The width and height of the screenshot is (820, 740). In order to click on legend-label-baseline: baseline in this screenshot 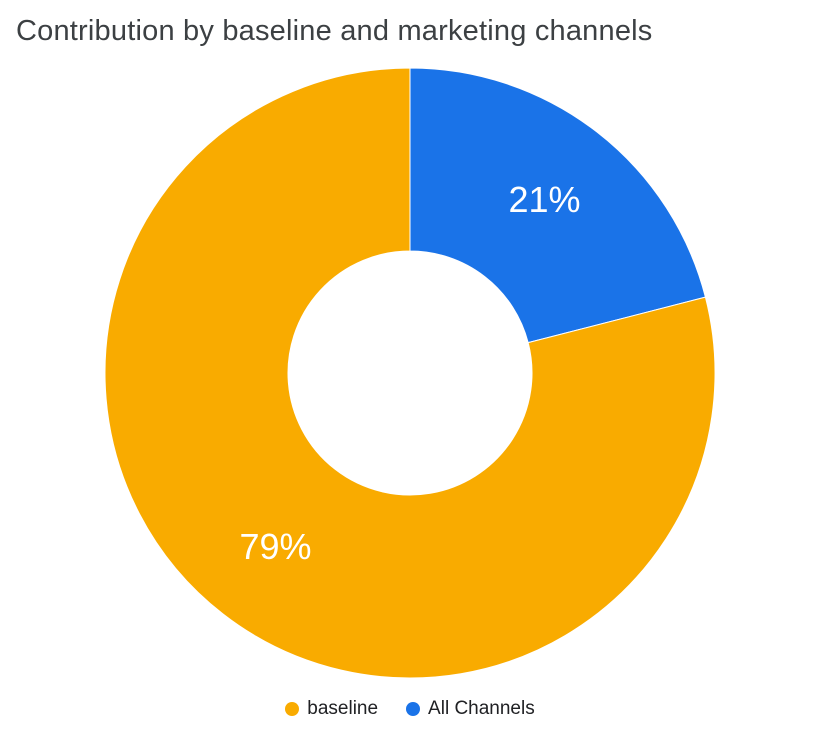, I will do `click(343, 708)`.